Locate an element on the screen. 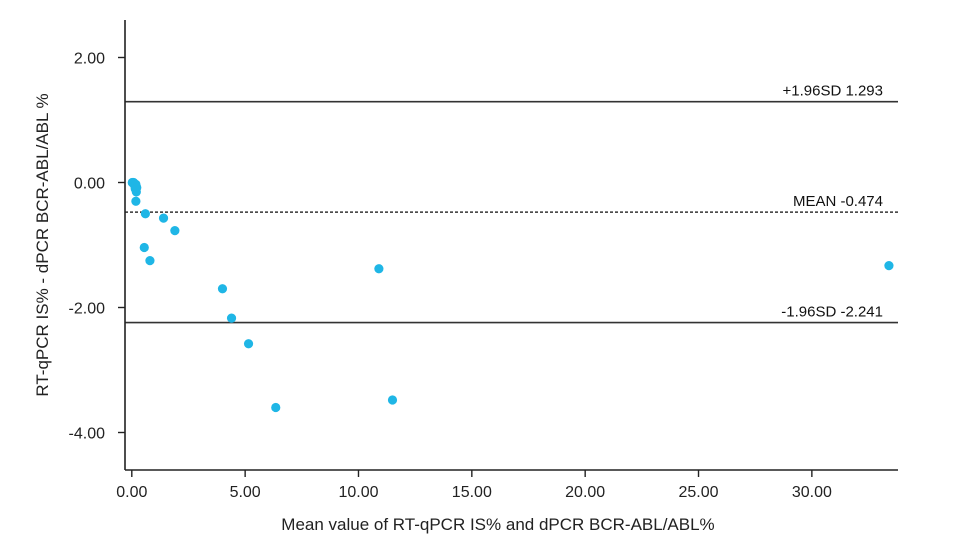 The height and width of the screenshot is (553, 955). reference-line-label: -1.96SD -2.241 is located at coordinates (832, 312).